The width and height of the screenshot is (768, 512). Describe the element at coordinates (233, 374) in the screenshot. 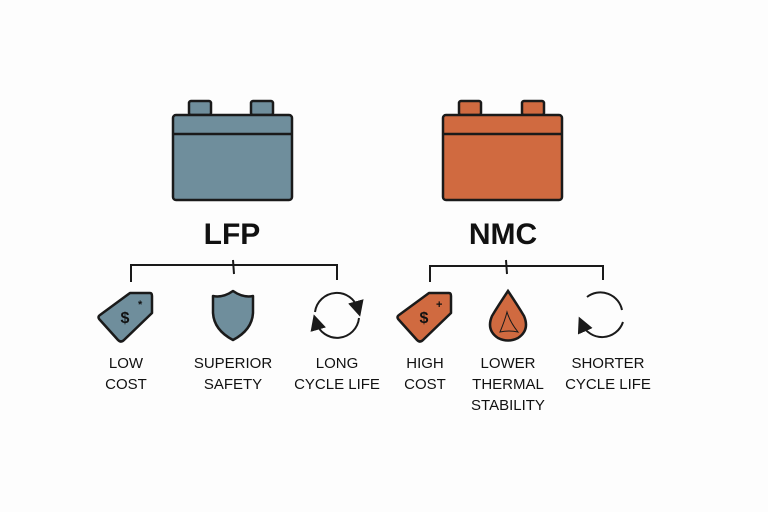

I see `lfp-safety-label: SUPERIOR SAFETY` at that location.